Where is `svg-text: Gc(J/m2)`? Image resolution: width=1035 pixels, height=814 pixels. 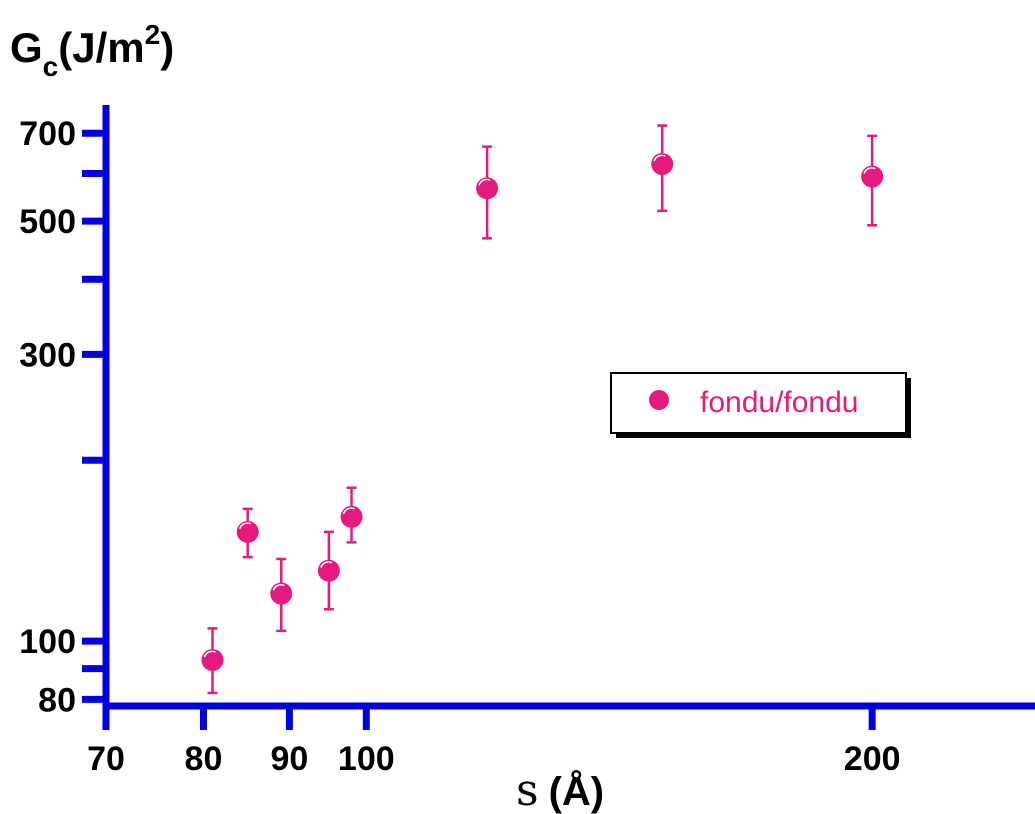
svg-text: Gc(J/m2) is located at coordinates (92, 50).